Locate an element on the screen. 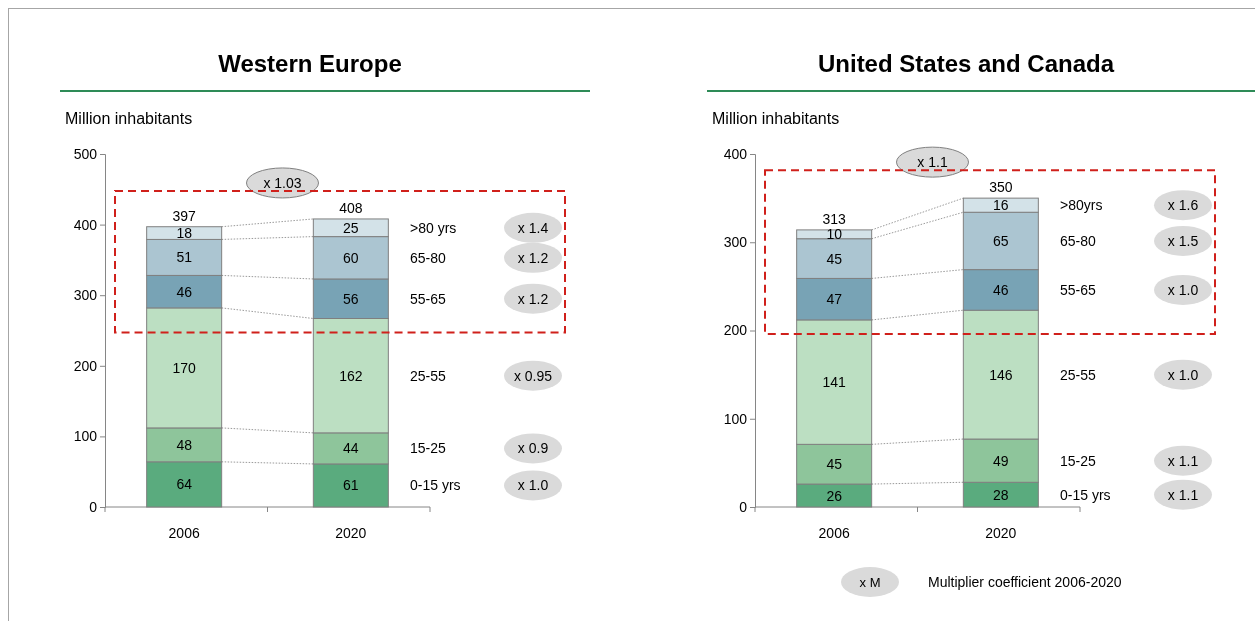 Image resolution: width=1255 pixels, height=621 pixels. data-label: 26 is located at coordinates (834, 495).